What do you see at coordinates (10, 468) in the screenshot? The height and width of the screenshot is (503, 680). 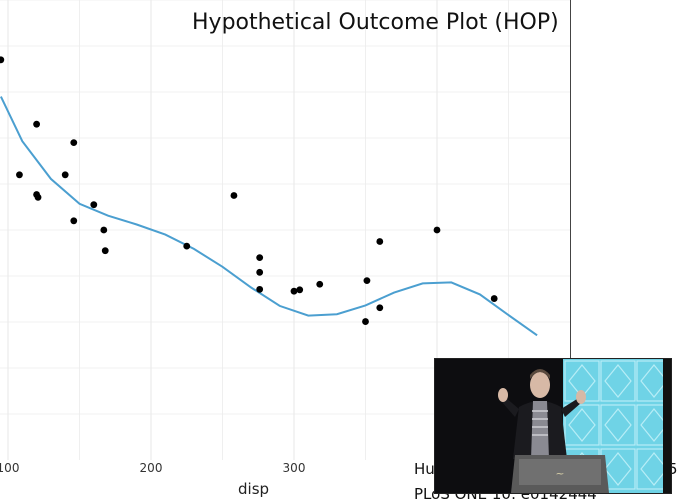 I see `x-tick-label: 100` at bounding box center [10, 468].